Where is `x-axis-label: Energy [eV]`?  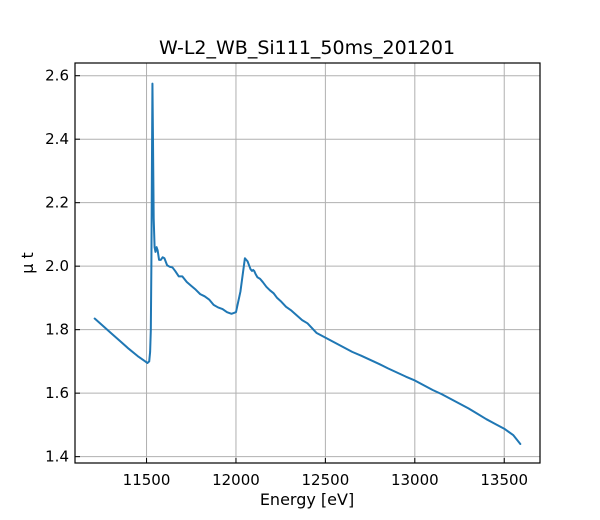
x-axis-label: Energy [eV] is located at coordinates (307, 499).